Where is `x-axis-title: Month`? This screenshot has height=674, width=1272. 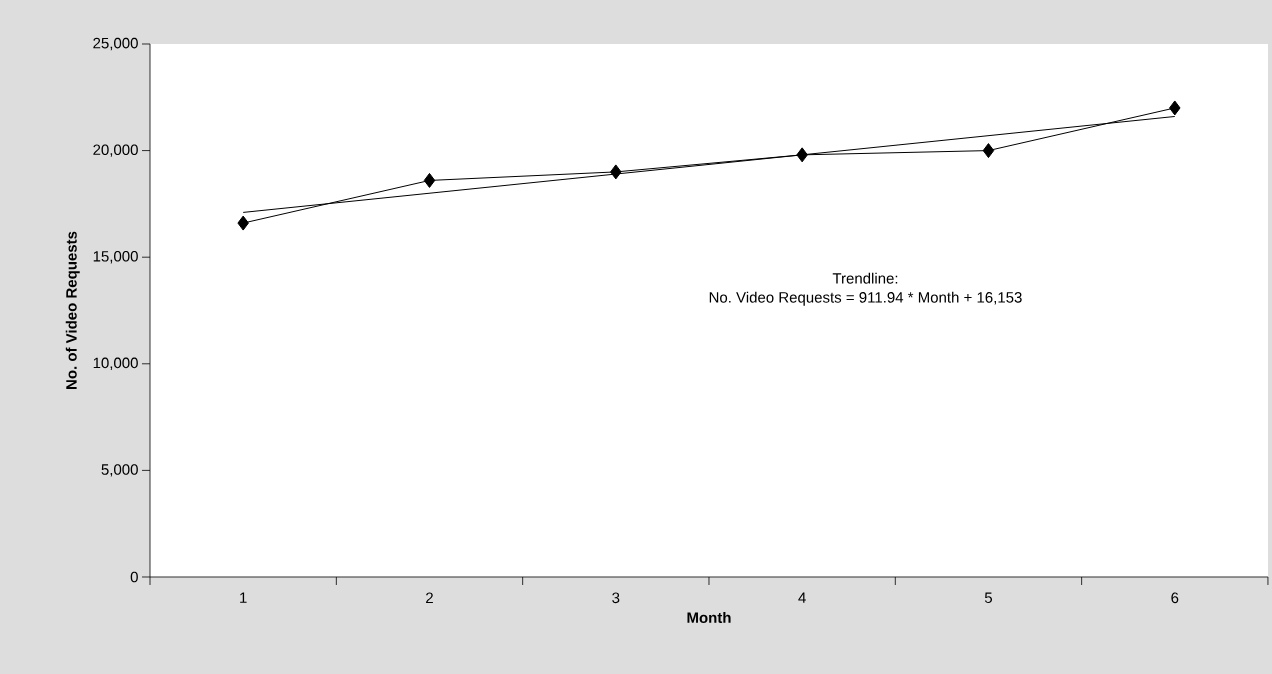
x-axis-title: Month is located at coordinates (709, 618).